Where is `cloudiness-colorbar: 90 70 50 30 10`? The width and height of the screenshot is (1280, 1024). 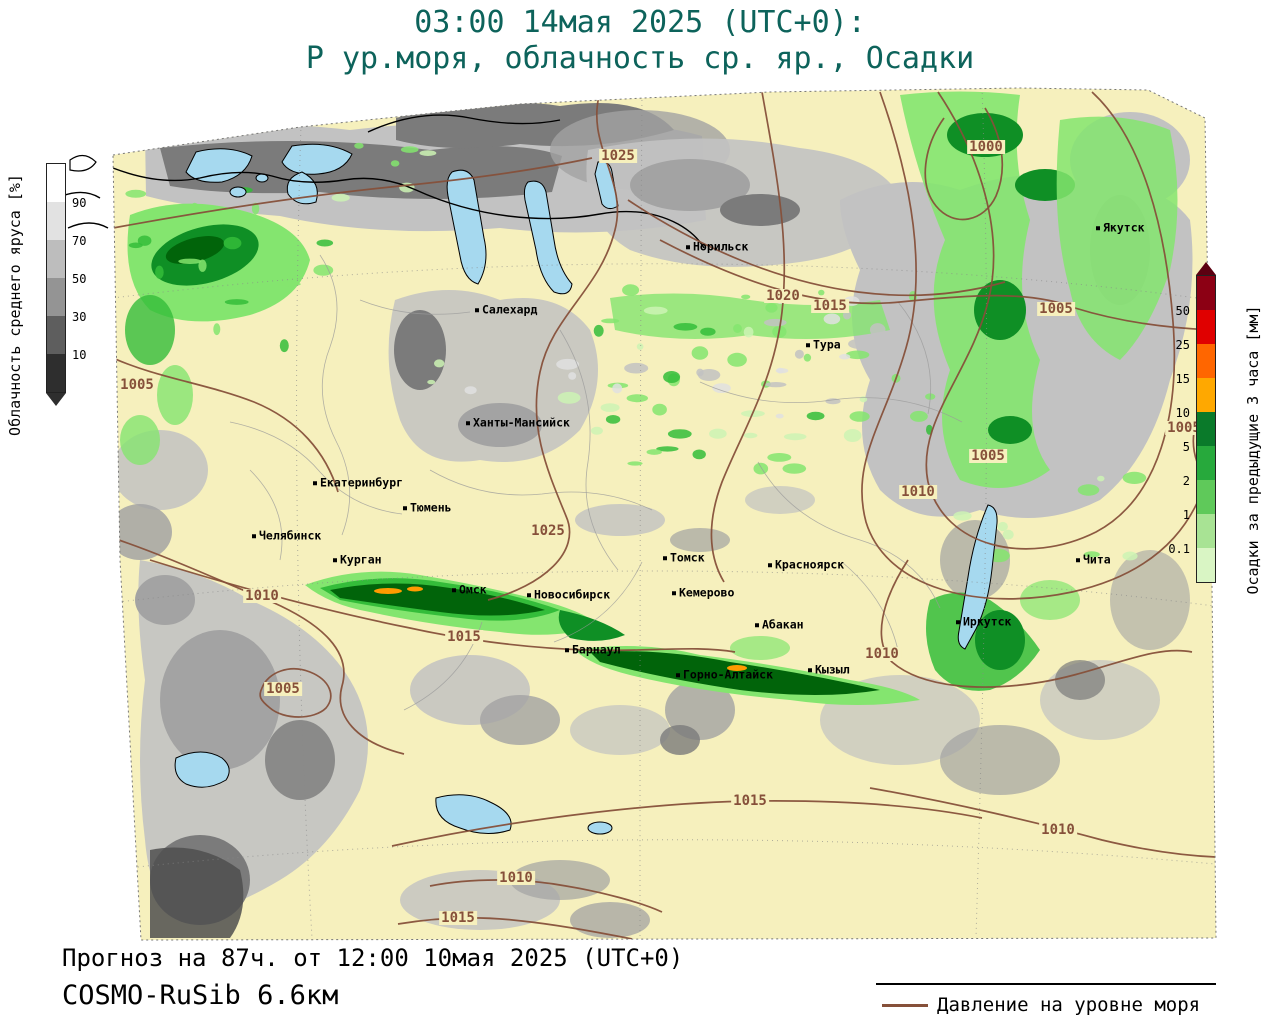
cloudiness-colorbar: 90 70 50 30 10 is located at coordinates (66, 278).